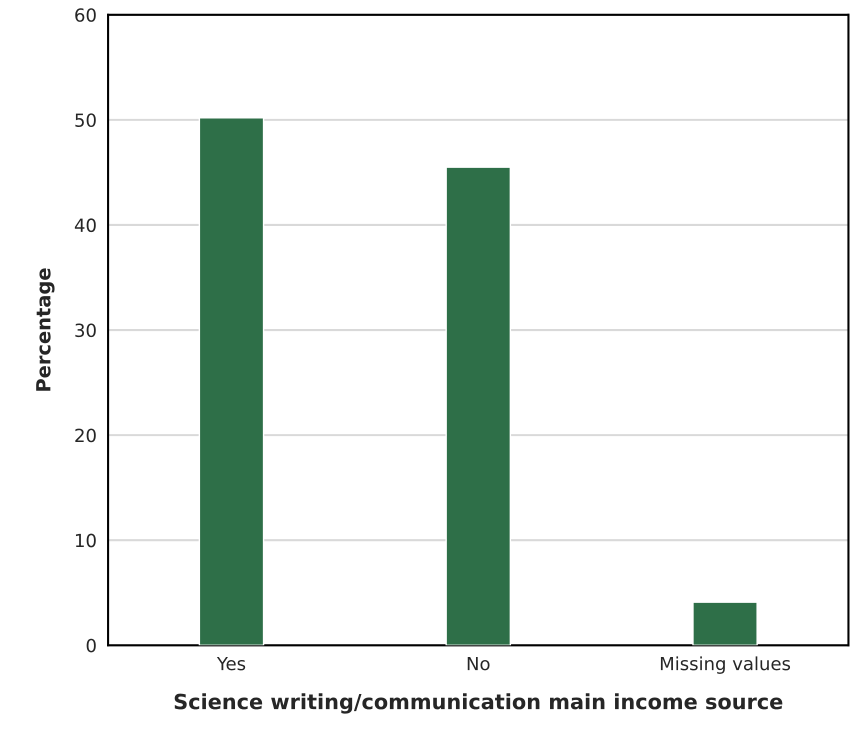 This screenshot has width=851, height=740. I want to click on y-tick-label: 30, so click(85, 331).